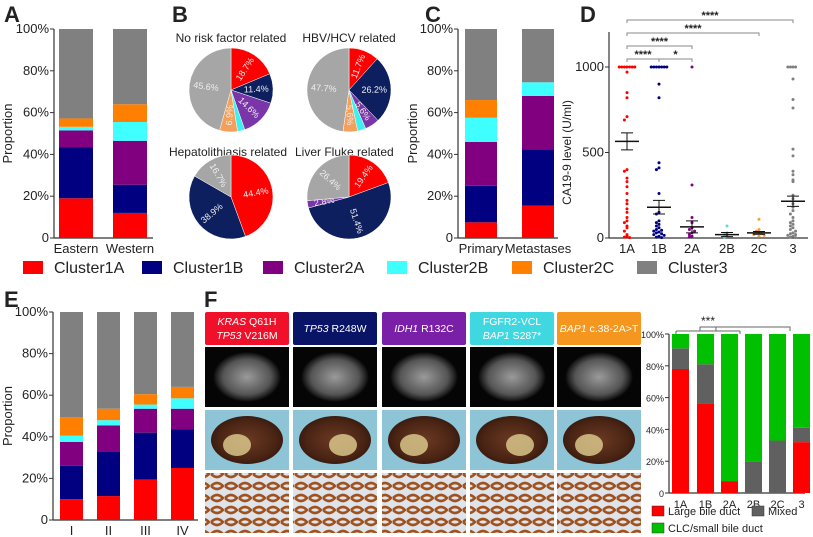  I want to click on x-tick-label: IV, so click(182, 530).